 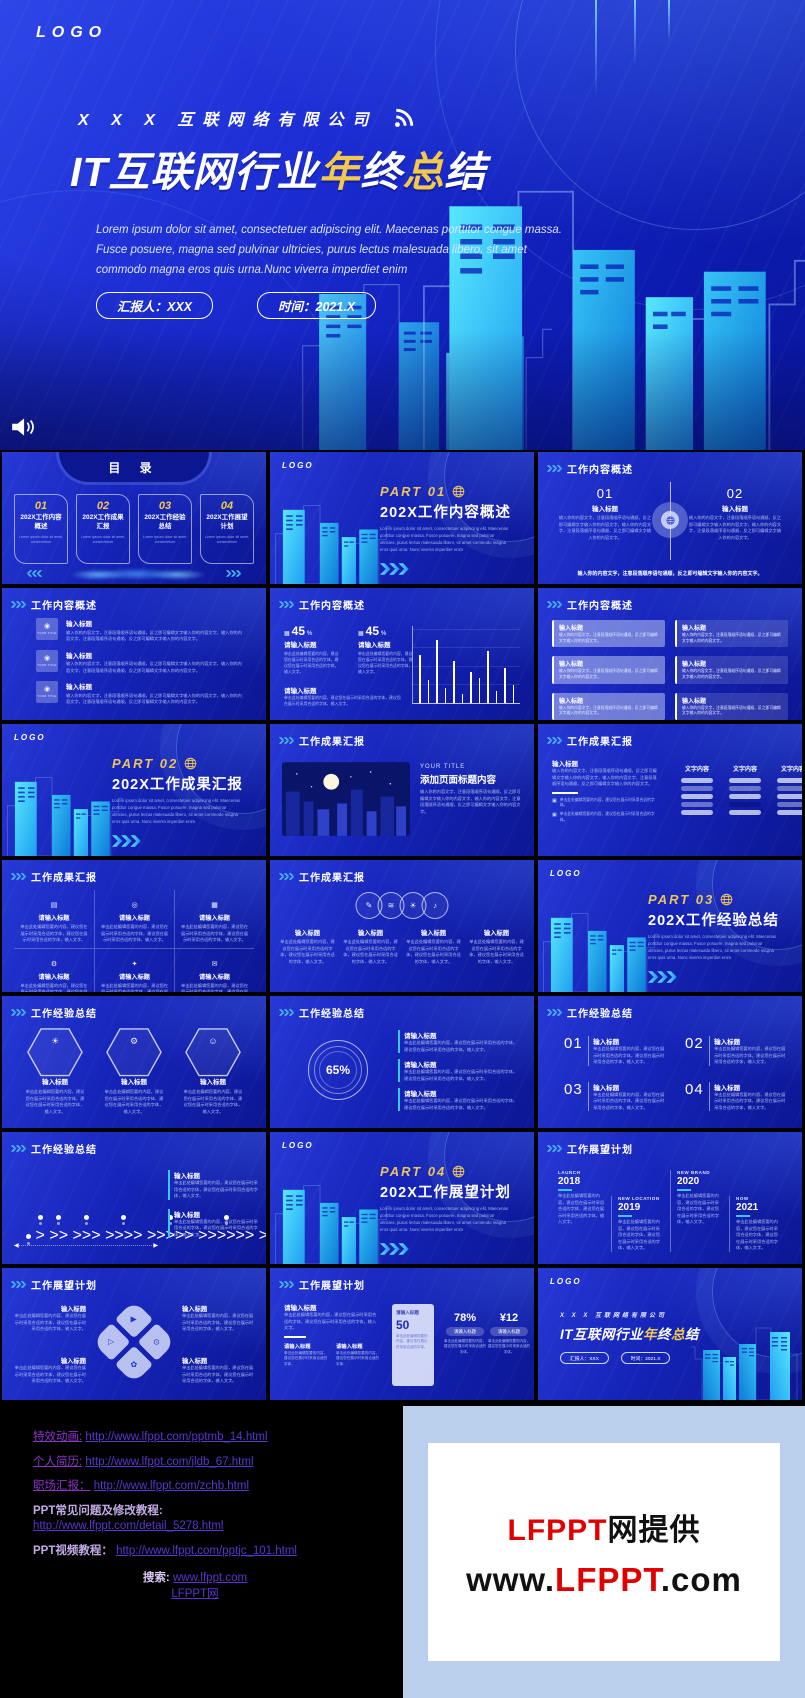 What do you see at coordinates (155, 1246) in the screenshot?
I see `right-arrow-icon: ▶` at bounding box center [155, 1246].